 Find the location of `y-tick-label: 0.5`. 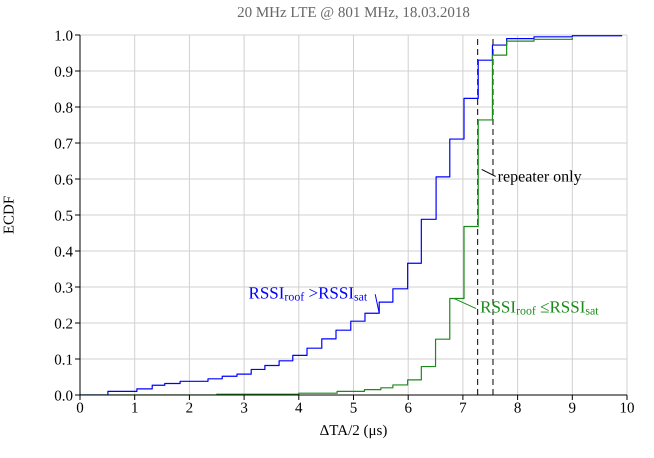

y-tick-label: 0.5 is located at coordinates (63, 216).